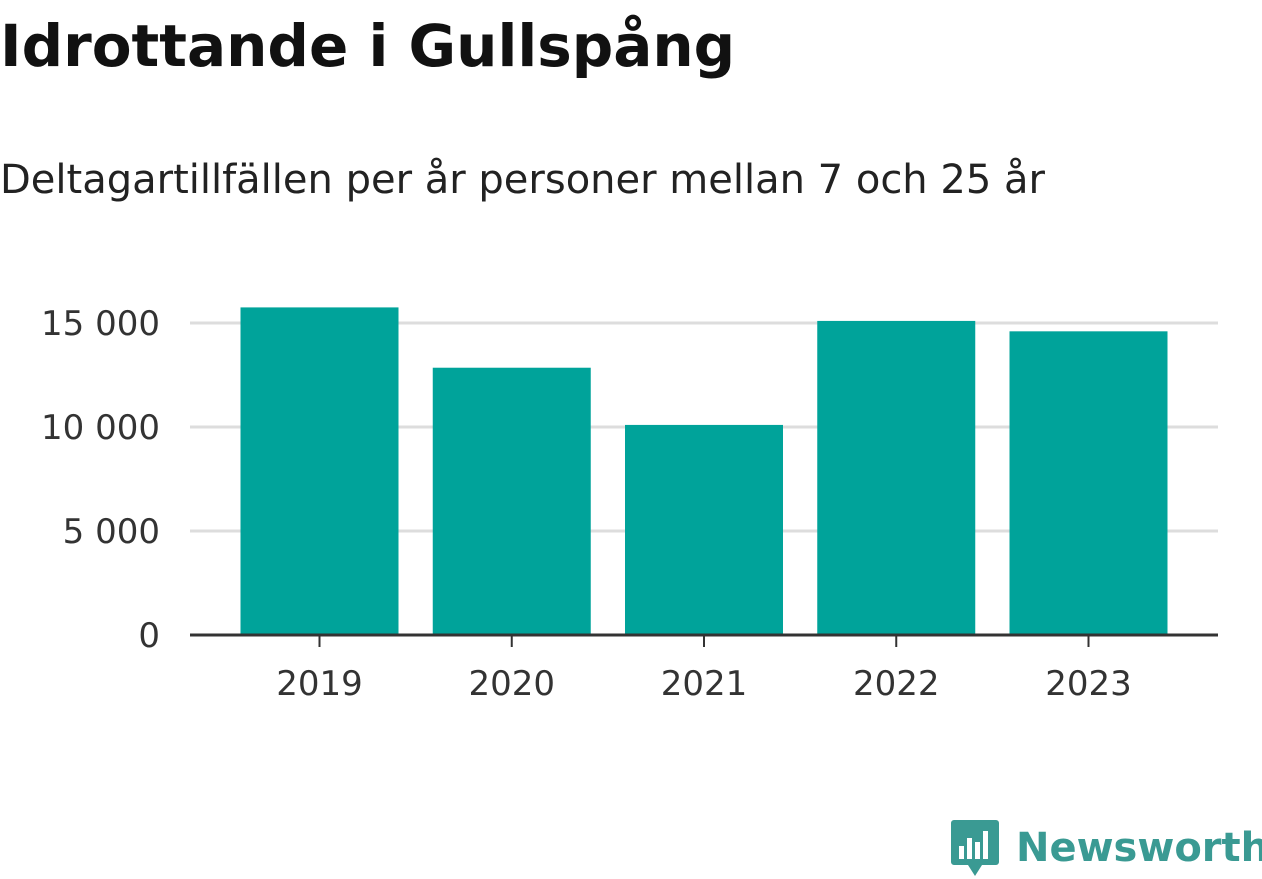 This screenshot has height=879, width=1262. Describe the element at coordinates (1088, 483) in the screenshot. I see `bar-2023` at that location.